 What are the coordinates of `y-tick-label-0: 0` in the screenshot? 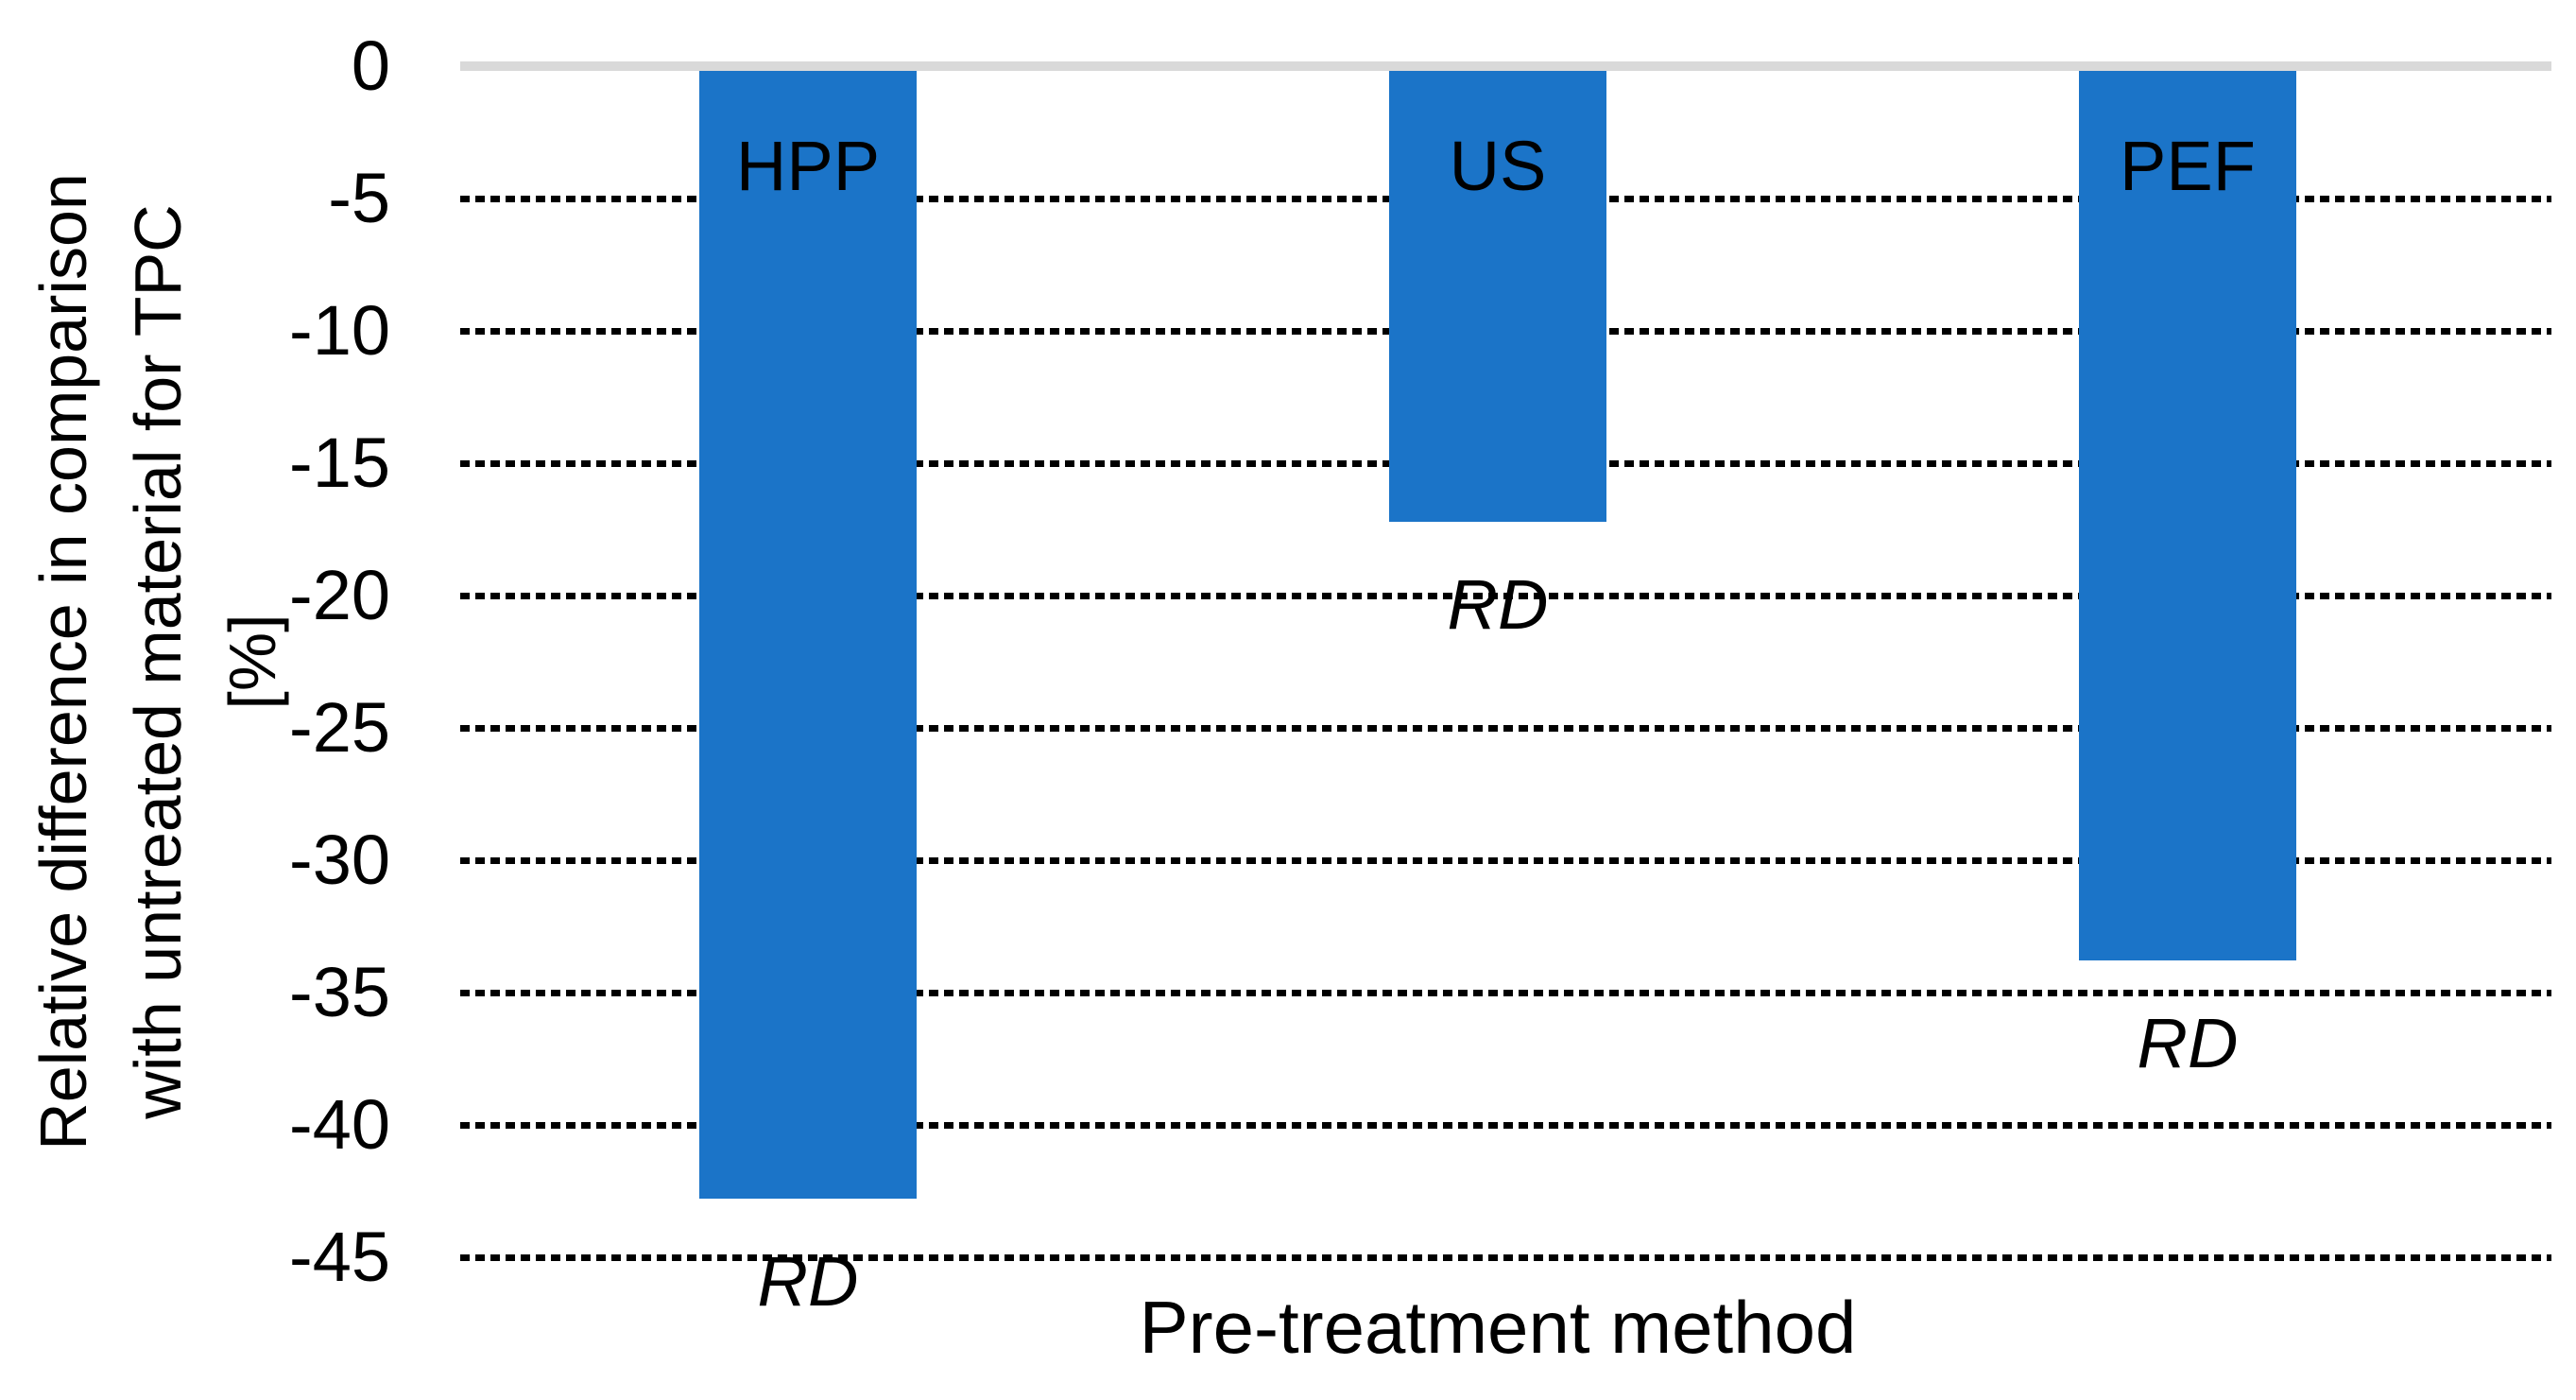 It's located at (370, 65).